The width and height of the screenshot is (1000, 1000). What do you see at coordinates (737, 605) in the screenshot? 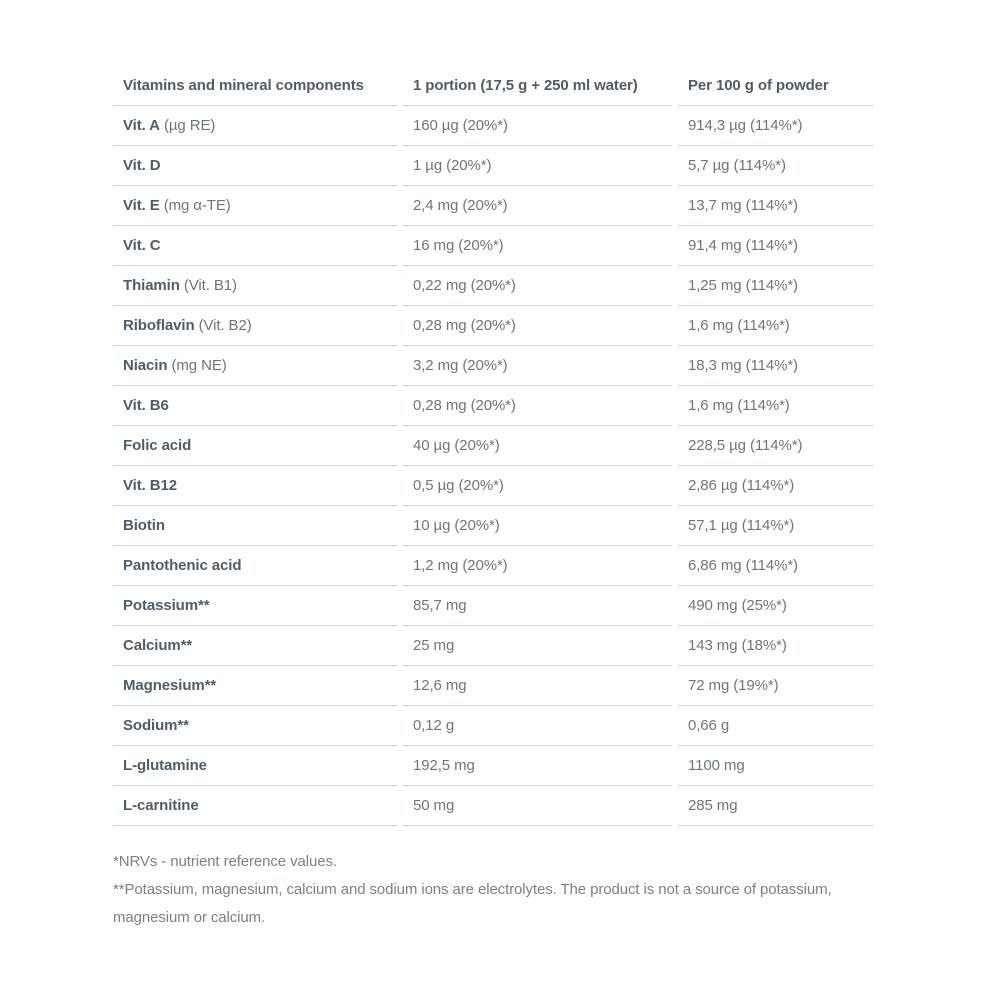
I see `per-100g-value: 490 mg (25%*)` at bounding box center [737, 605].